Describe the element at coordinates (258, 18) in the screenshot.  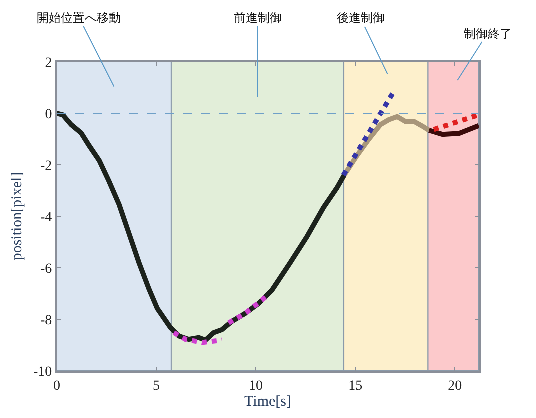
I see `band-label: 前進制御` at that location.